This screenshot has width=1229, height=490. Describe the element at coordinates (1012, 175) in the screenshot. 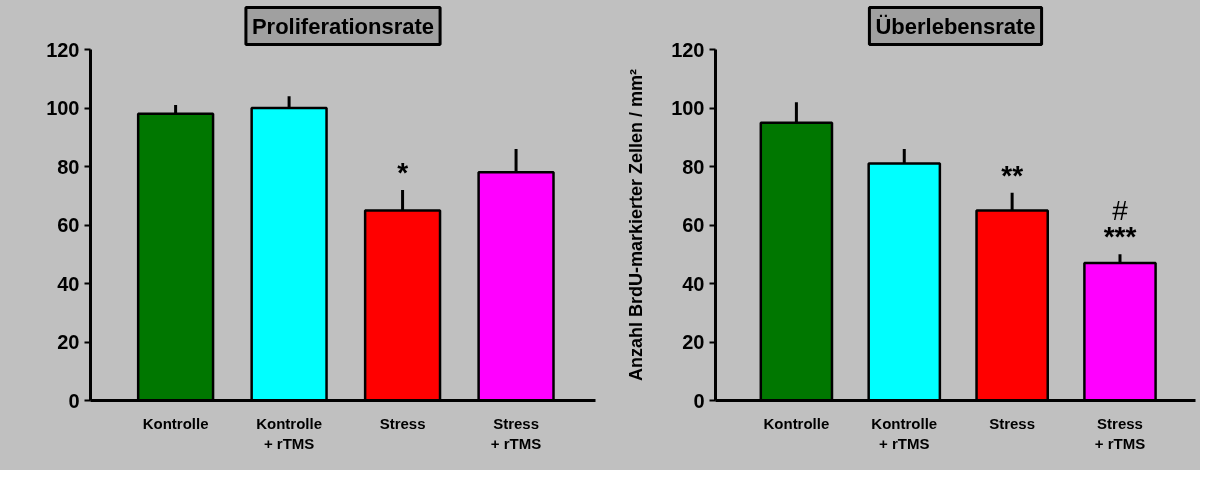

I see `annotation: **` at that location.